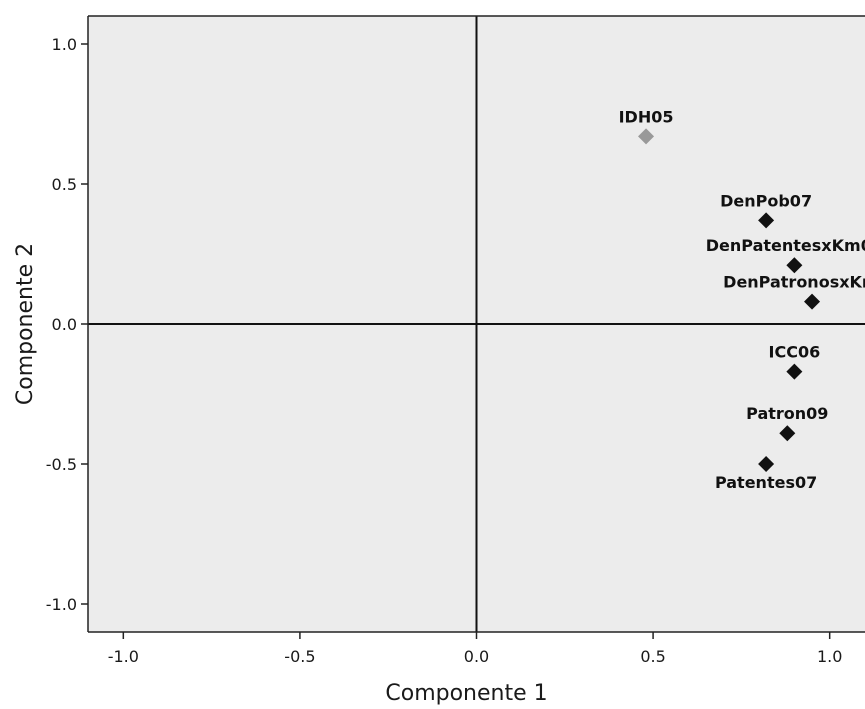  What do you see at coordinates (476, 656) in the screenshot?
I see `x-tick-label: 0.0` at bounding box center [476, 656].